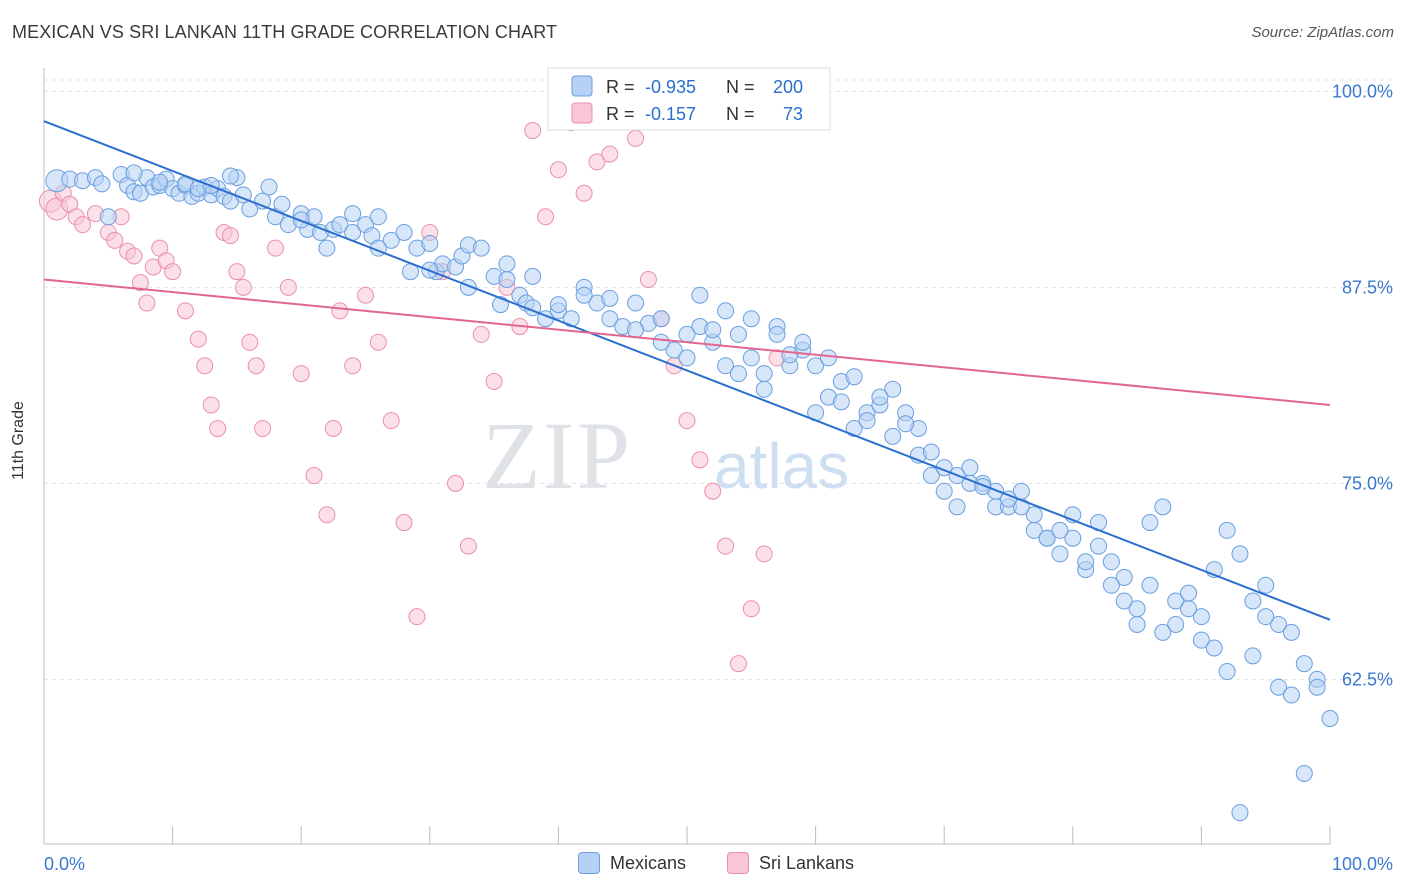 This screenshot has height=892, width=1406. What do you see at coordinates (703, 865) in the screenshot?
I see `bottom-legend: Mexicans Sri Lankans` at bounding box center [703, 865].